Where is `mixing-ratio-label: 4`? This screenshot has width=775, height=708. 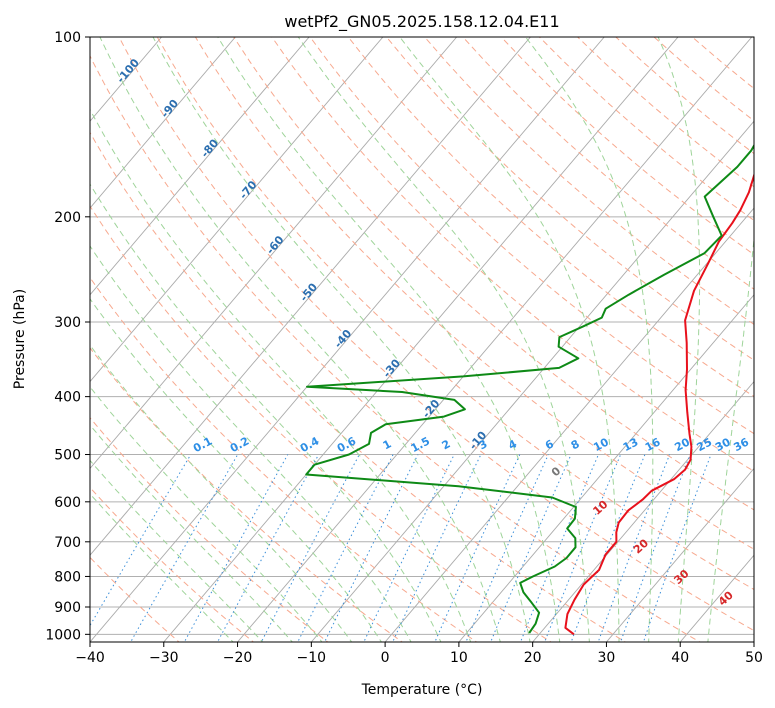 mixing-ratio-label: 4 is located at coordinates (512, 444).